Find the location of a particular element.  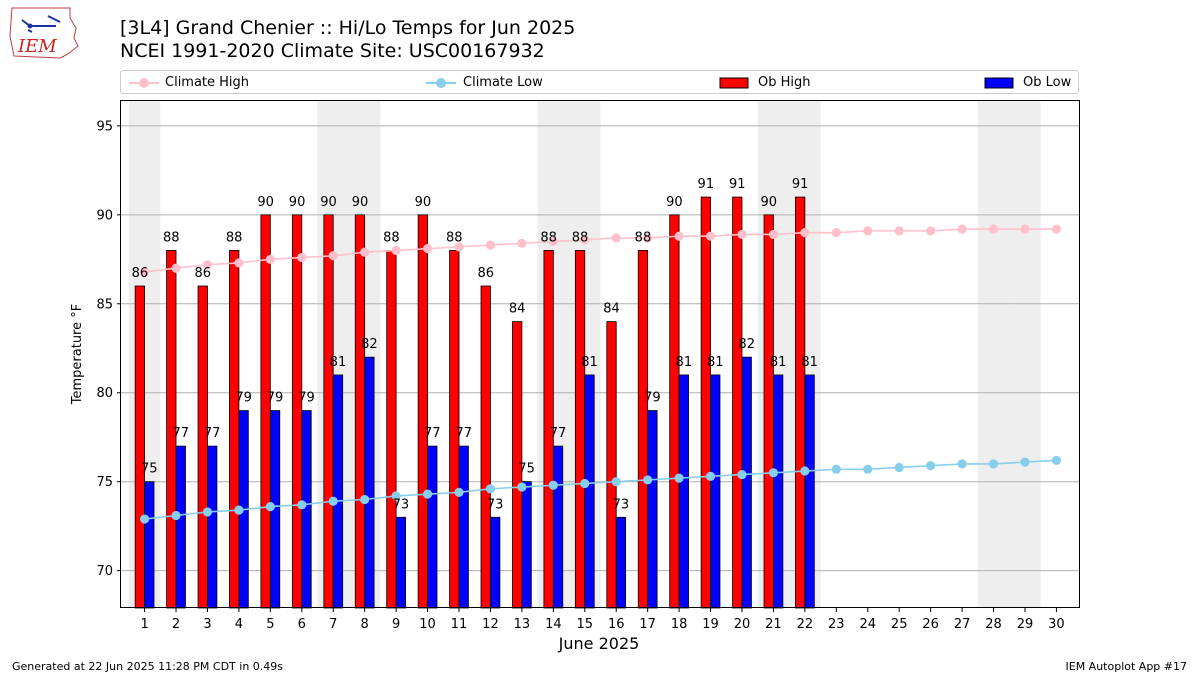

x-tick-label-29: 29 is located at coordinates (1025, 624).